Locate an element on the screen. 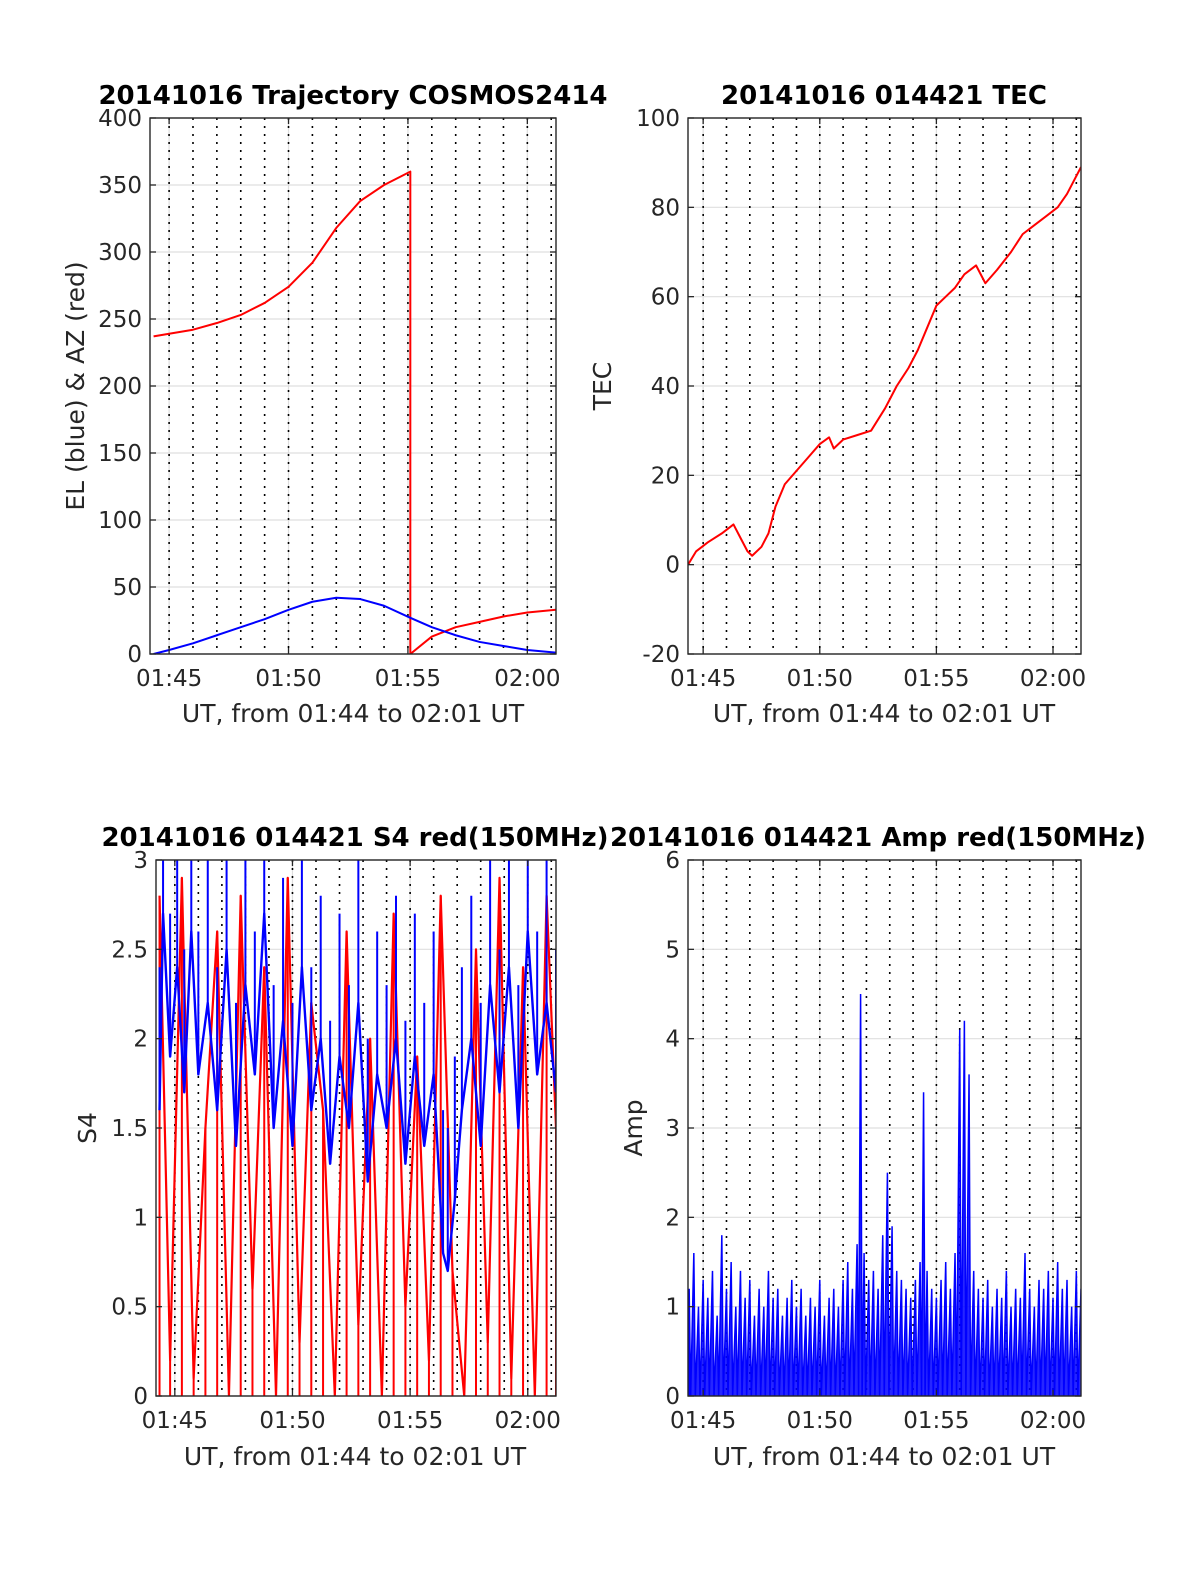 This screenshot has height=1575, width=1200. y-tick-label: 0.5 is located at coordinates (129, 1308).